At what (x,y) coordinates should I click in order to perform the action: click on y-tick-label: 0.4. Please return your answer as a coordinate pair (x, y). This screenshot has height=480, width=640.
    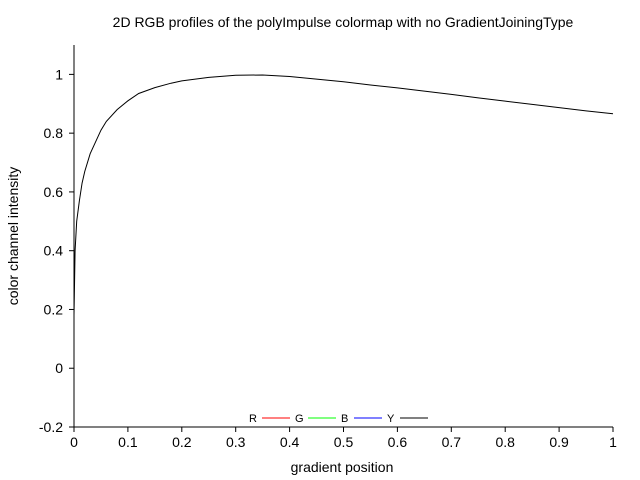
    Looking at the image, I should click on (54, 251).